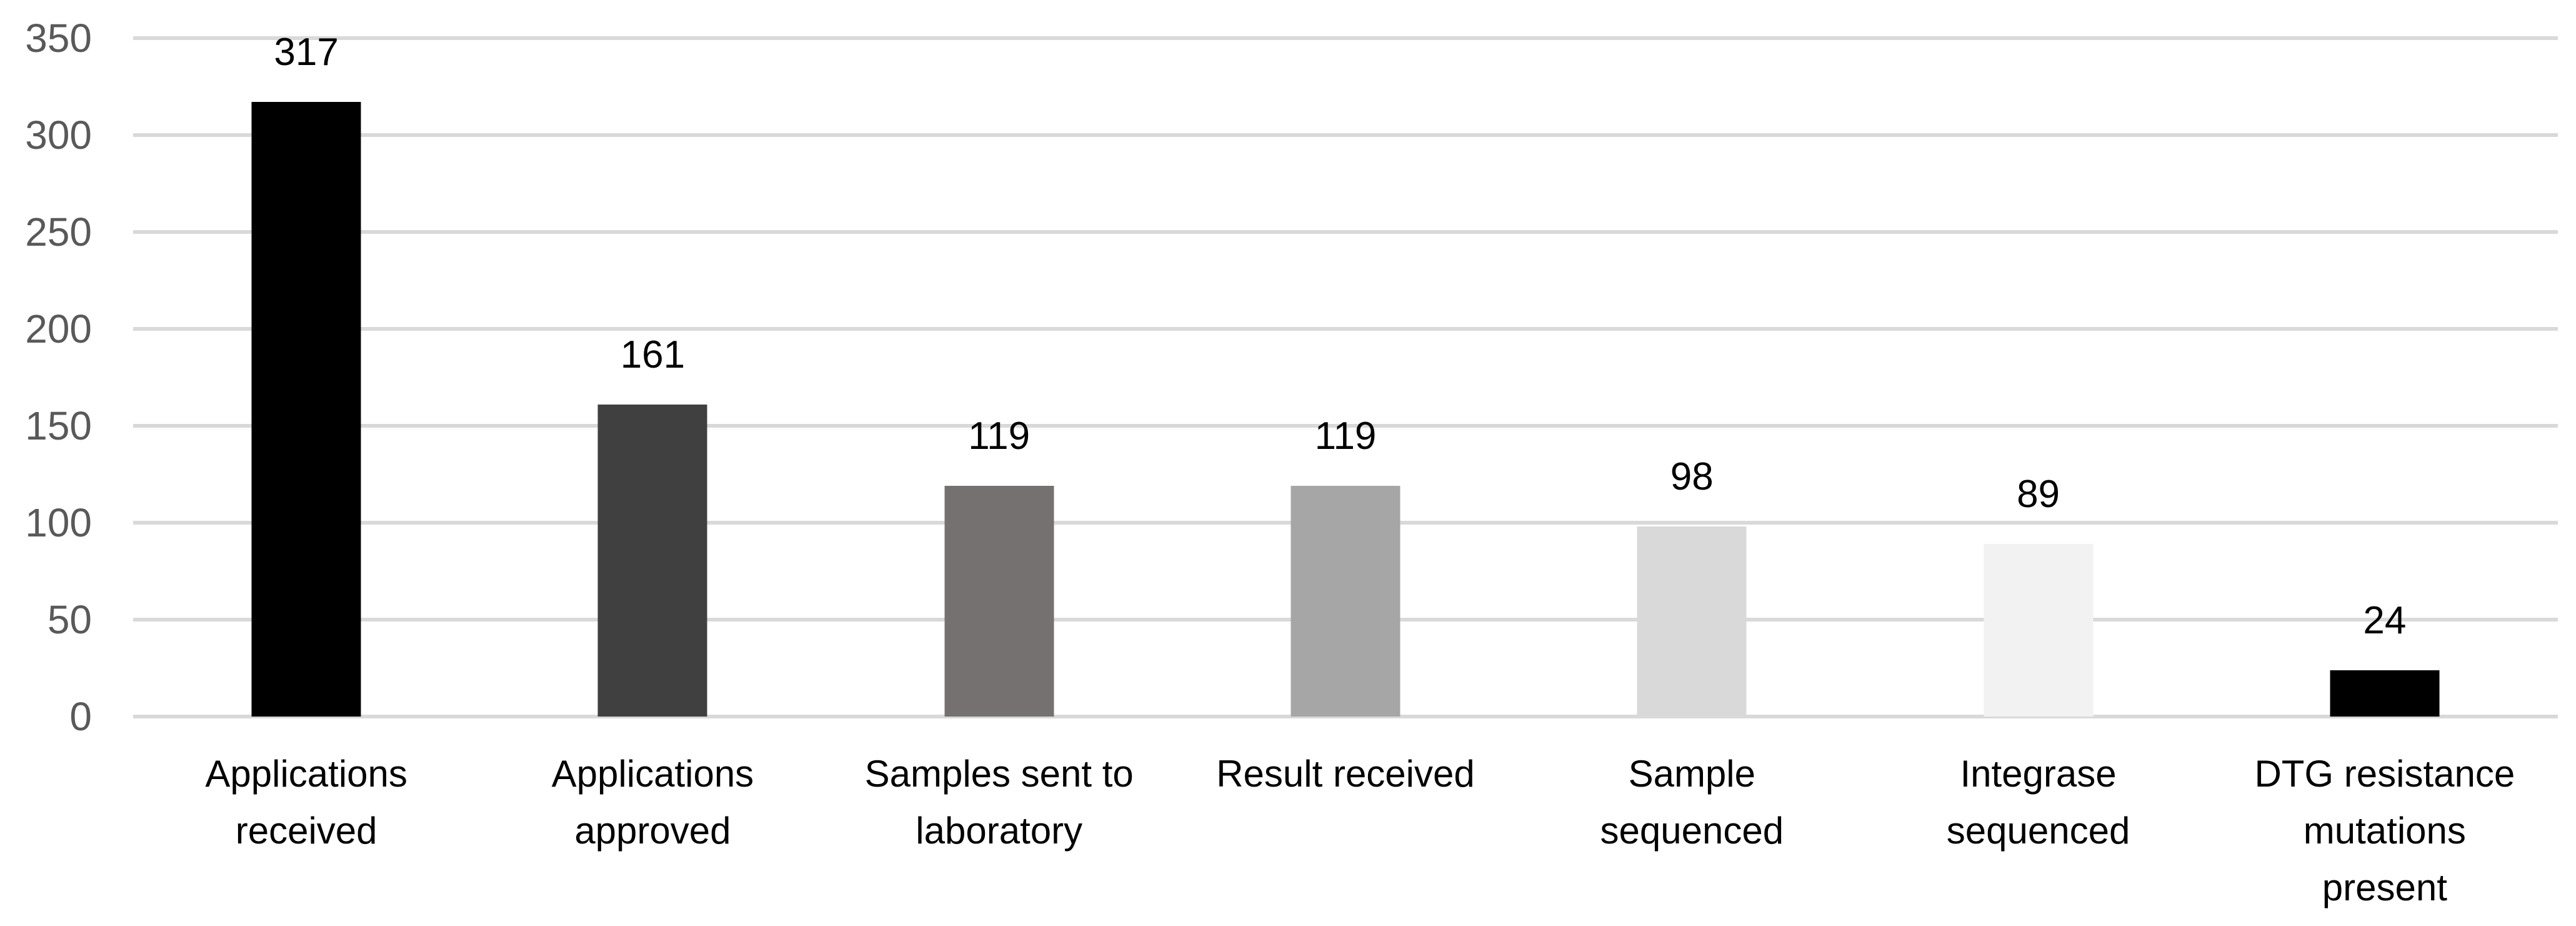 This screenshot has width=2576, height=926. What do you see at coordinates (2038, 802) in the screenshot?
I see `x-axis-category-label: Integrase sequenced` at bounding box center [2038, 802].